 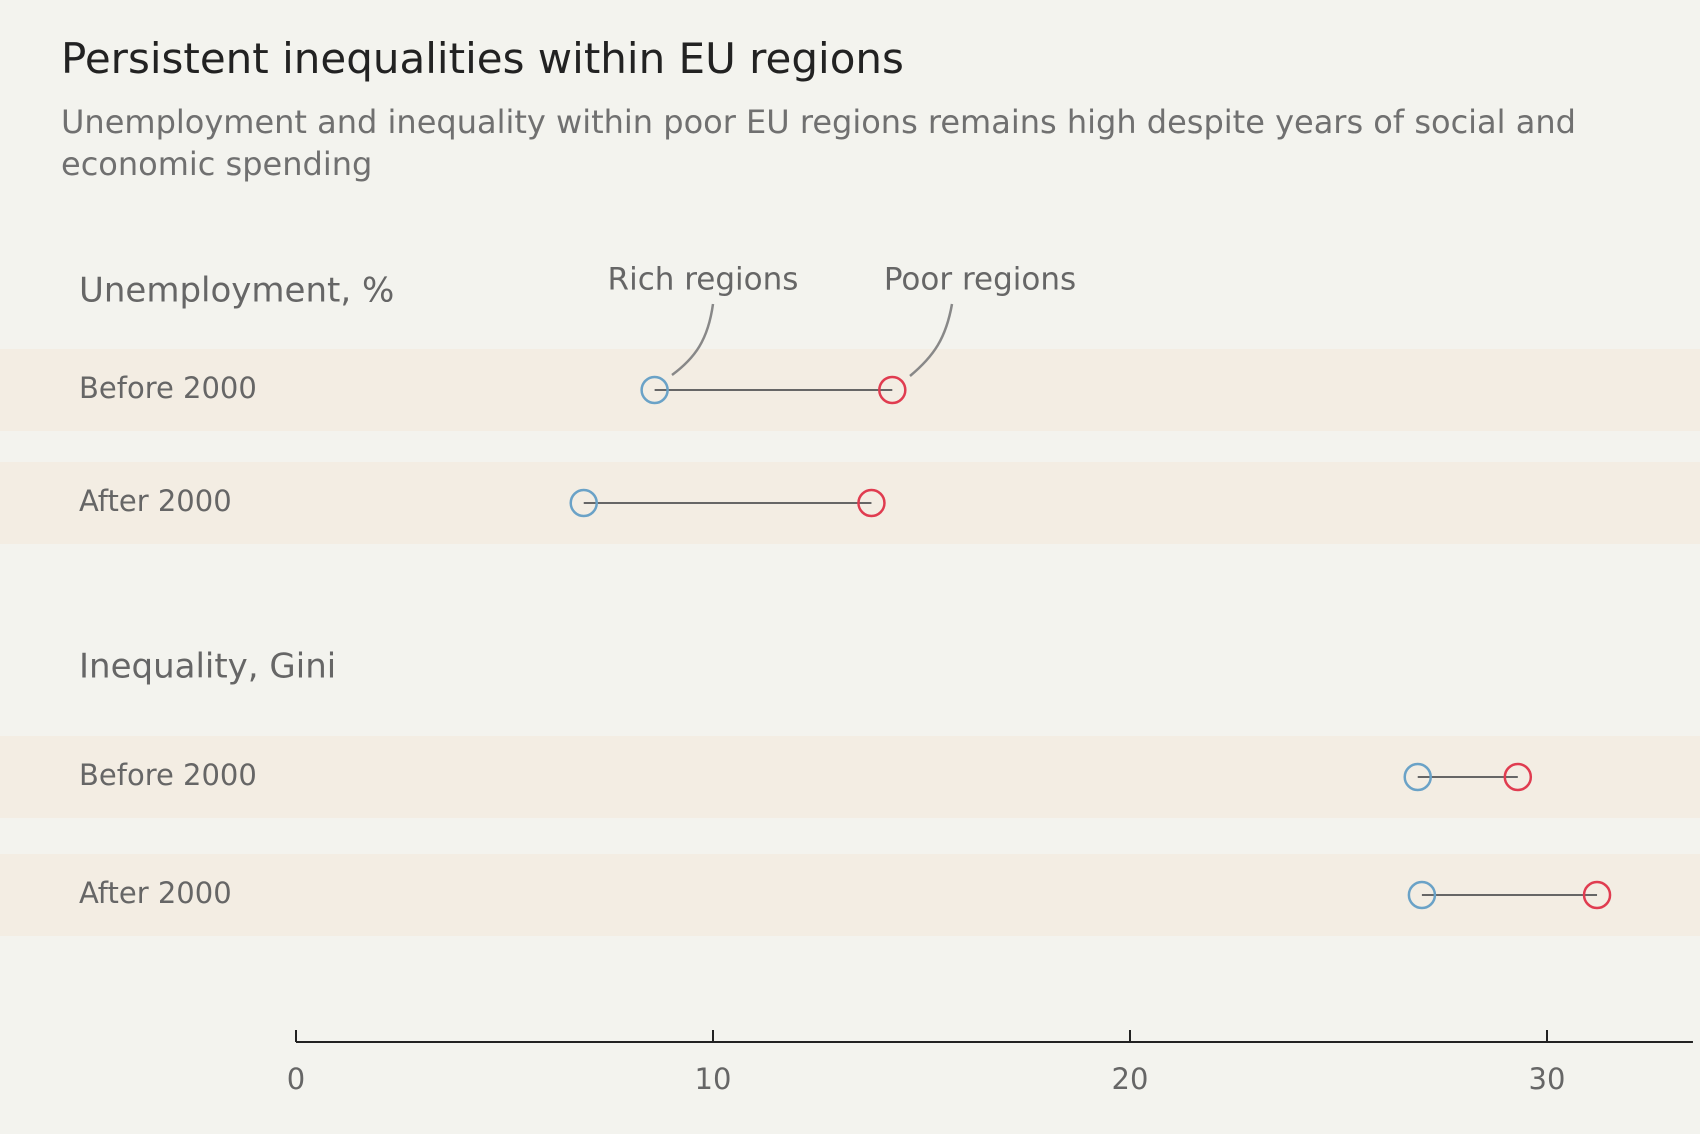 What do you see at coordinates (842, 319) in the screenshot?
I see `annotations: Rich regions Poor regions` at bounding box center [842, 319].